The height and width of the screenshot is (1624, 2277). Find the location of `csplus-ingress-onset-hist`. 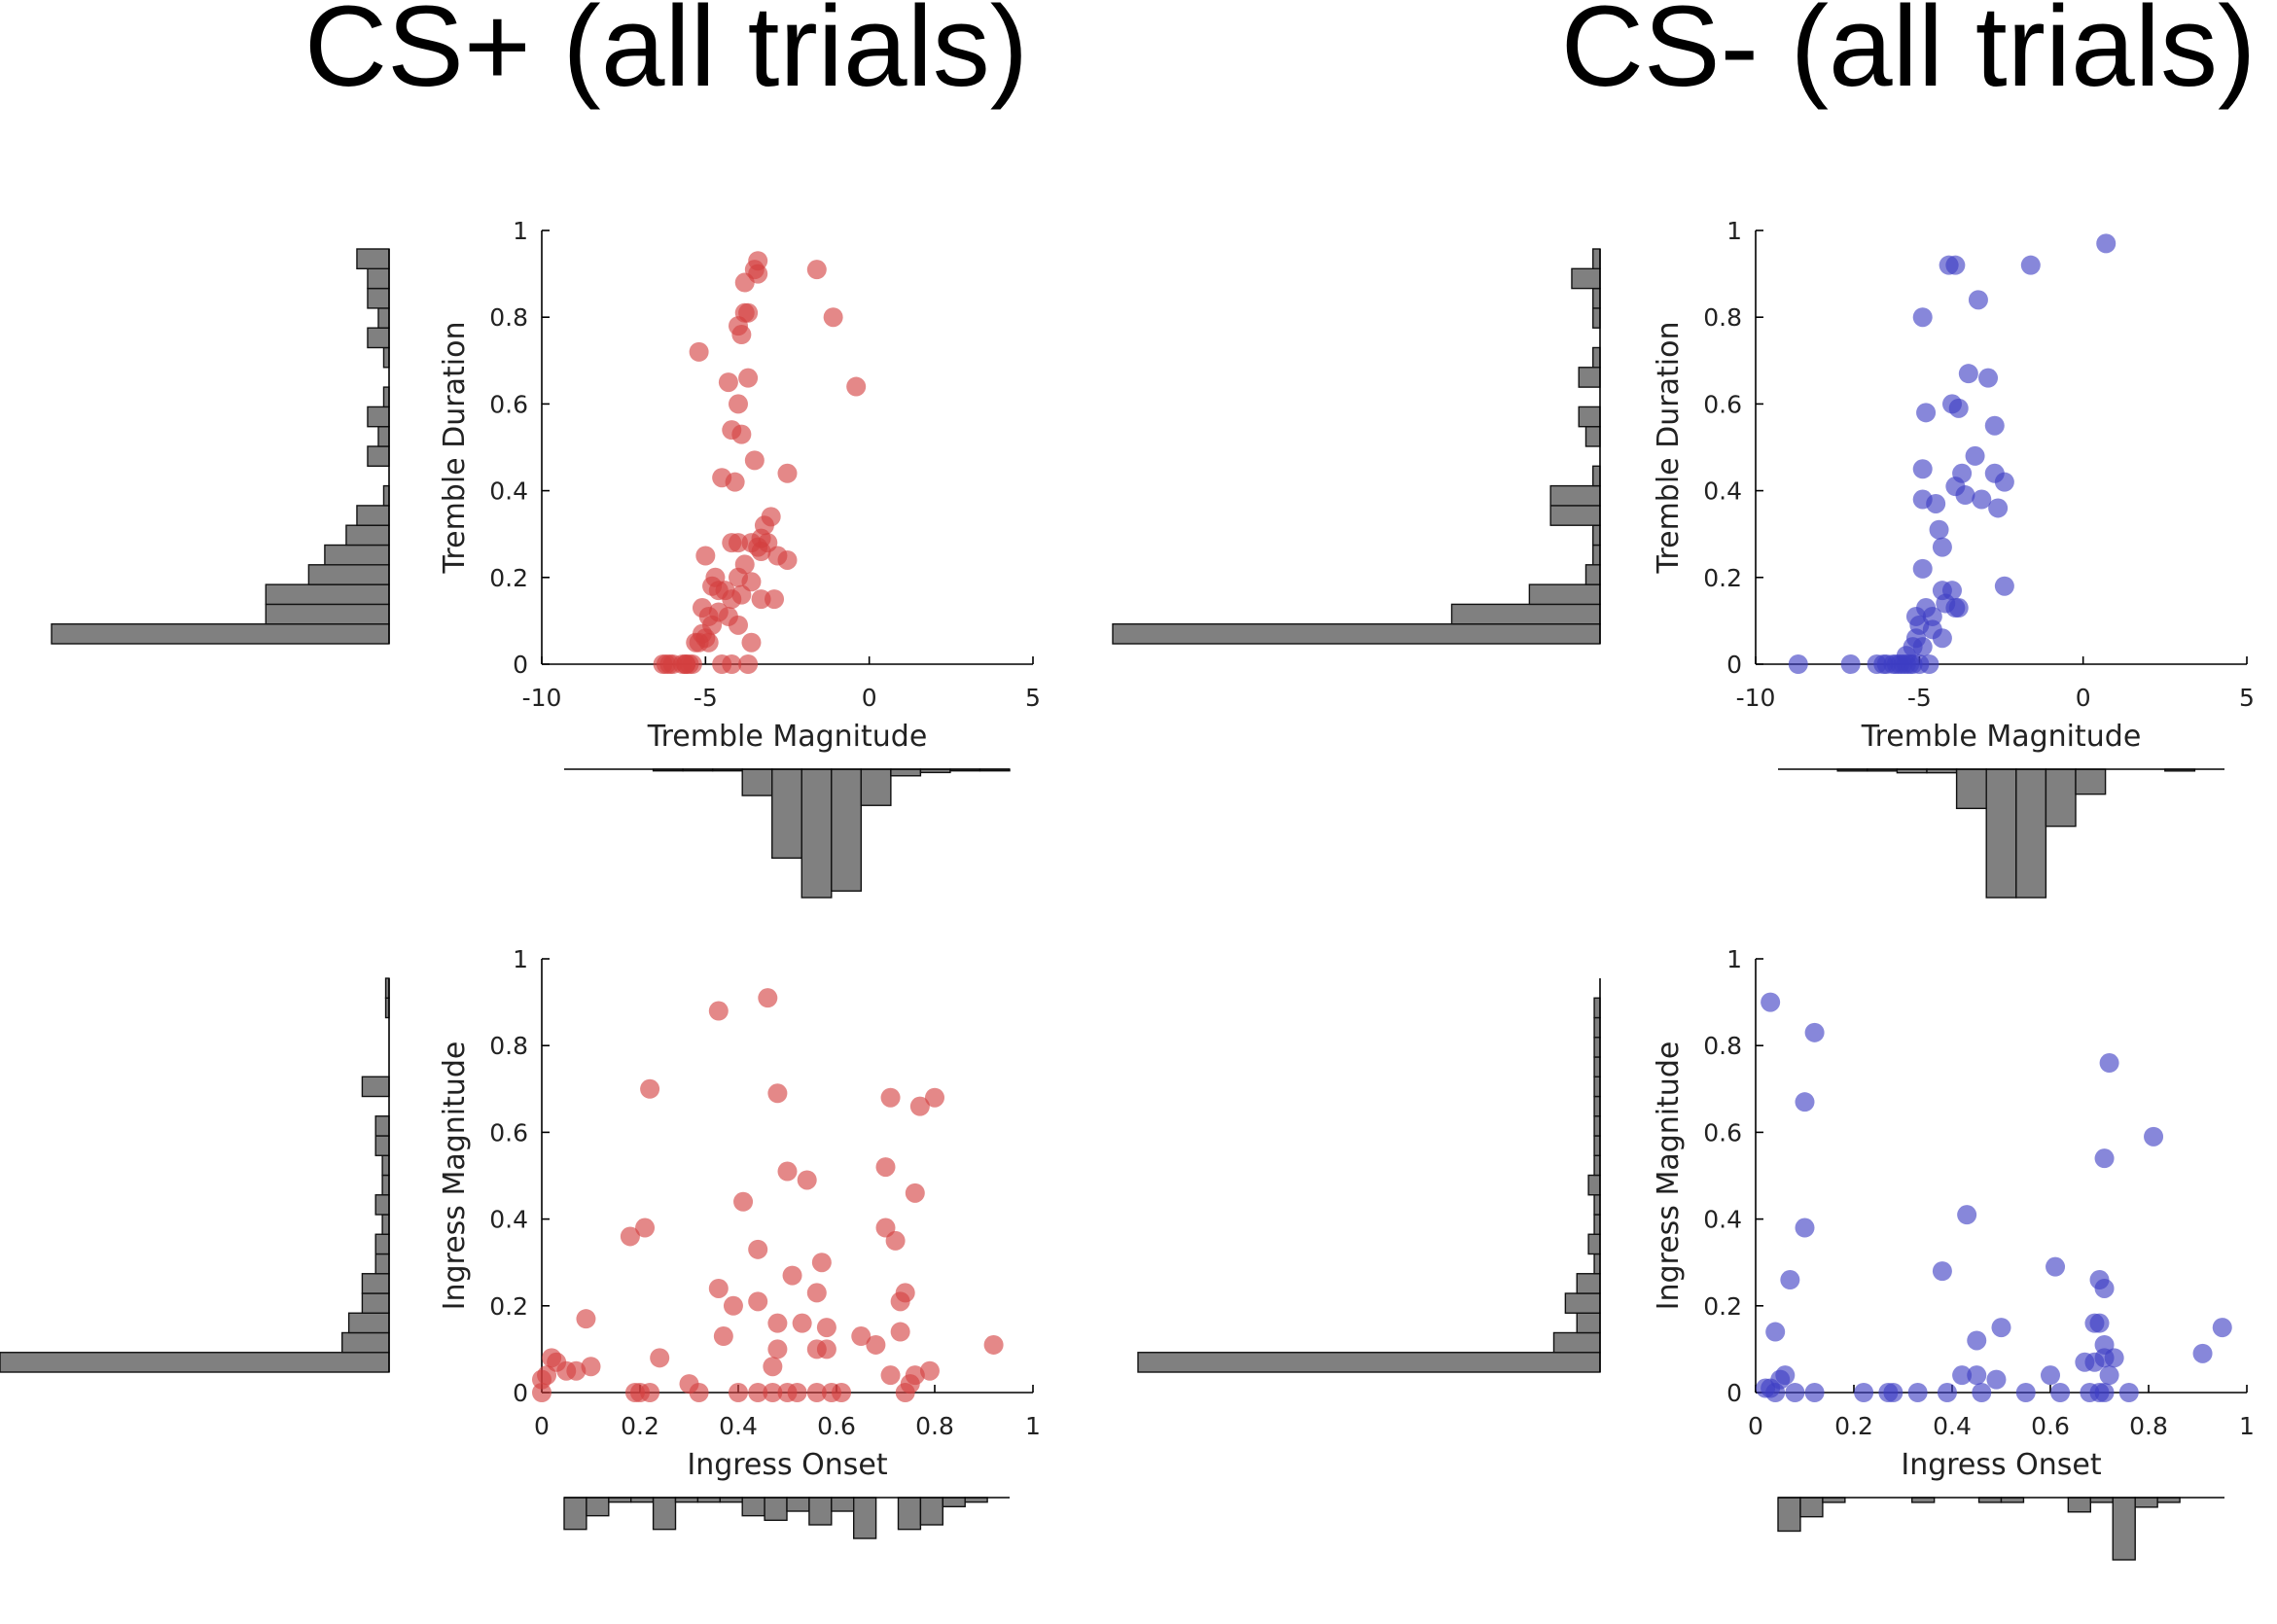

csplus-ingress-onset-hist is located at coordinates (787, 1518).